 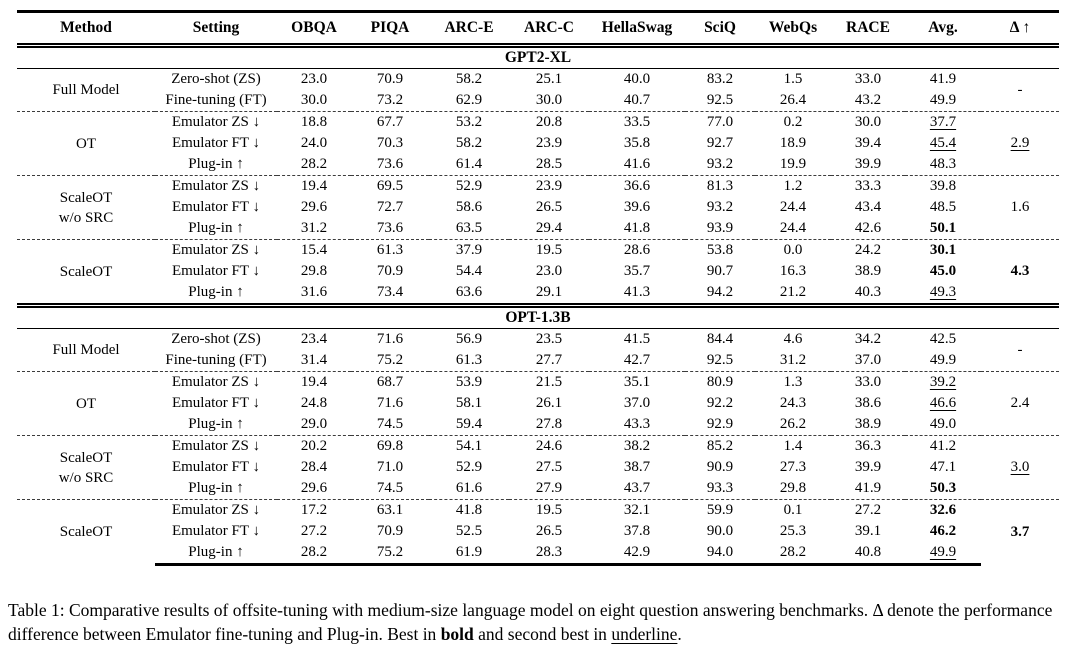 What do you see at coordinates (469, 251) in the screenshot?
I see `value-cell: 37.9` at bounding box center [469, 251].